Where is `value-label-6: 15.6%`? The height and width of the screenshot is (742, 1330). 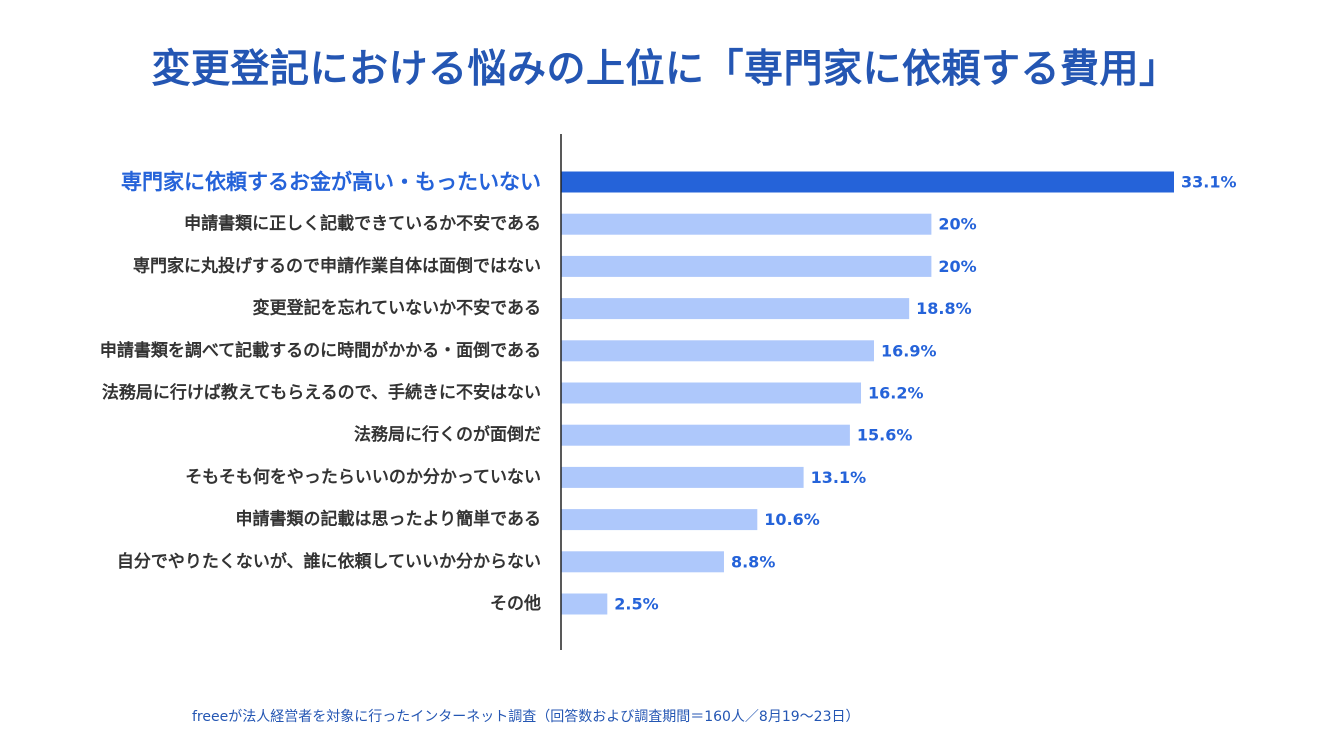
value-label-6: 15.6% is located at coordinates (885, 435).